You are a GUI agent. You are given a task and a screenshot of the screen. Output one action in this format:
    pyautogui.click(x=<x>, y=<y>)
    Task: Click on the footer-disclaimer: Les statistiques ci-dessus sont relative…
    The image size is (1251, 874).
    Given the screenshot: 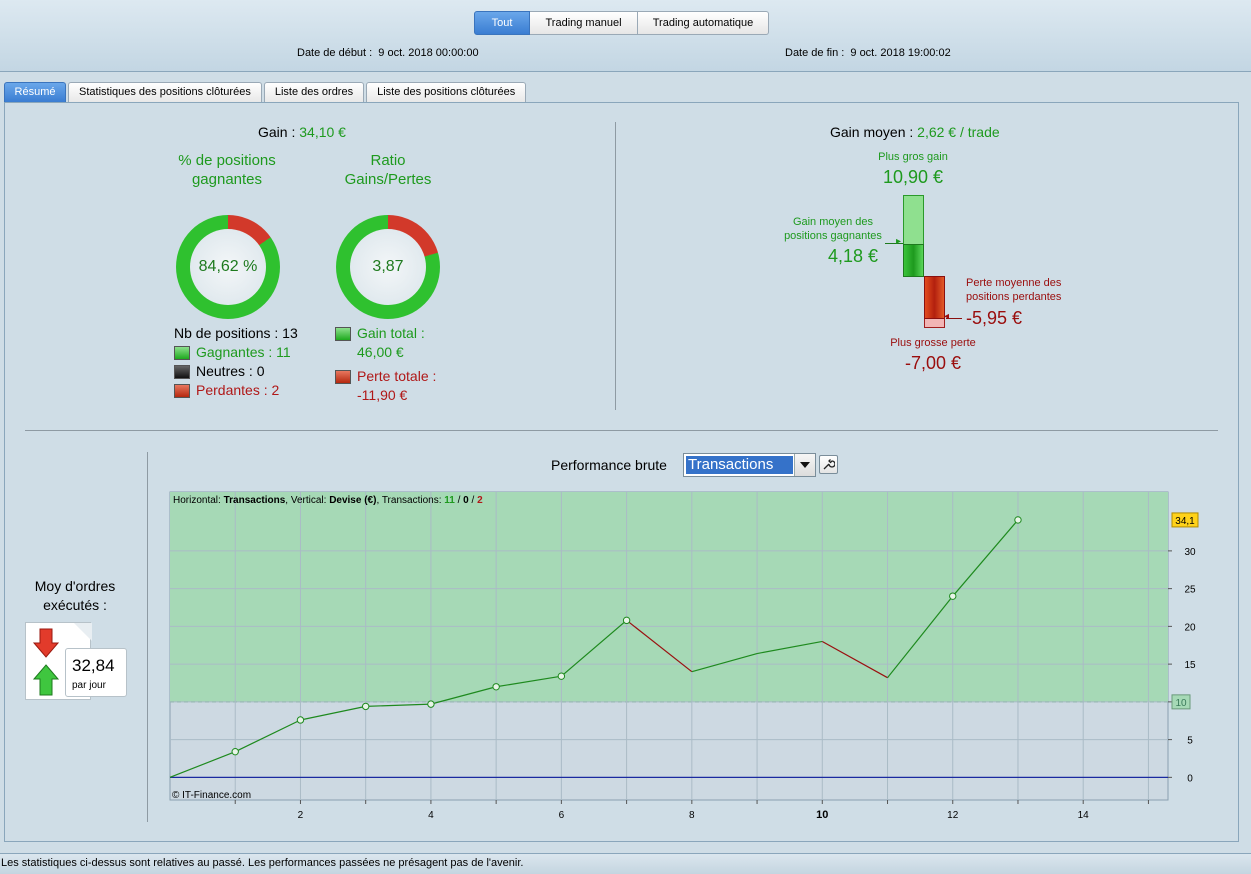 What is the action you would take?
    pyautogui.click(x=625, y=863)
    